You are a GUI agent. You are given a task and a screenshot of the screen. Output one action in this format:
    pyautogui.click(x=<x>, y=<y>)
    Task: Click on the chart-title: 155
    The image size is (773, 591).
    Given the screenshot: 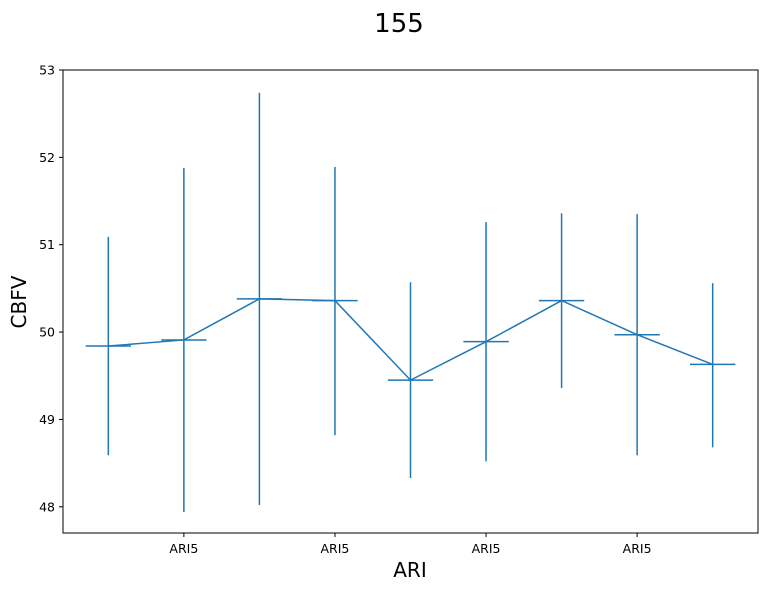 What is the action you would take?
    pyautogui.click(x=399, y=24)
    